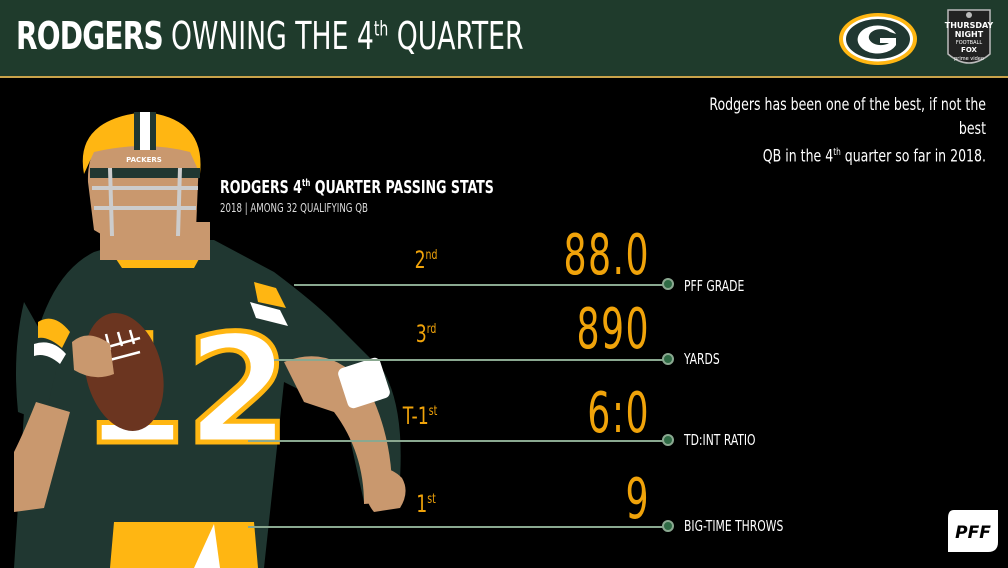  Describe the element at coordinates (613, 329) in the screenshot. I see `stat-value: 890` at that location.